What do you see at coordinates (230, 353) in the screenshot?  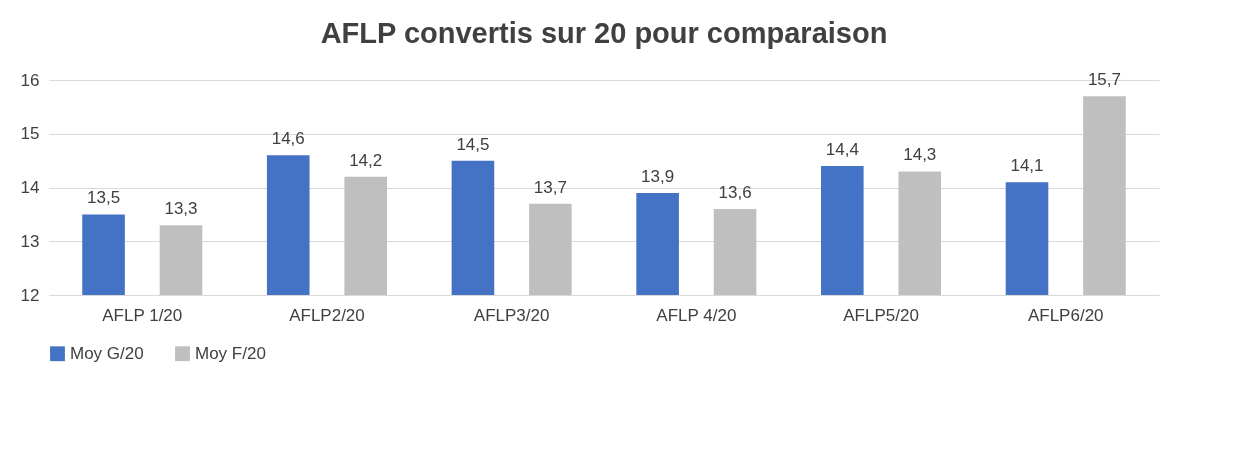 I see `legend-label: Moy F/20` at bounding box center [230, 353].